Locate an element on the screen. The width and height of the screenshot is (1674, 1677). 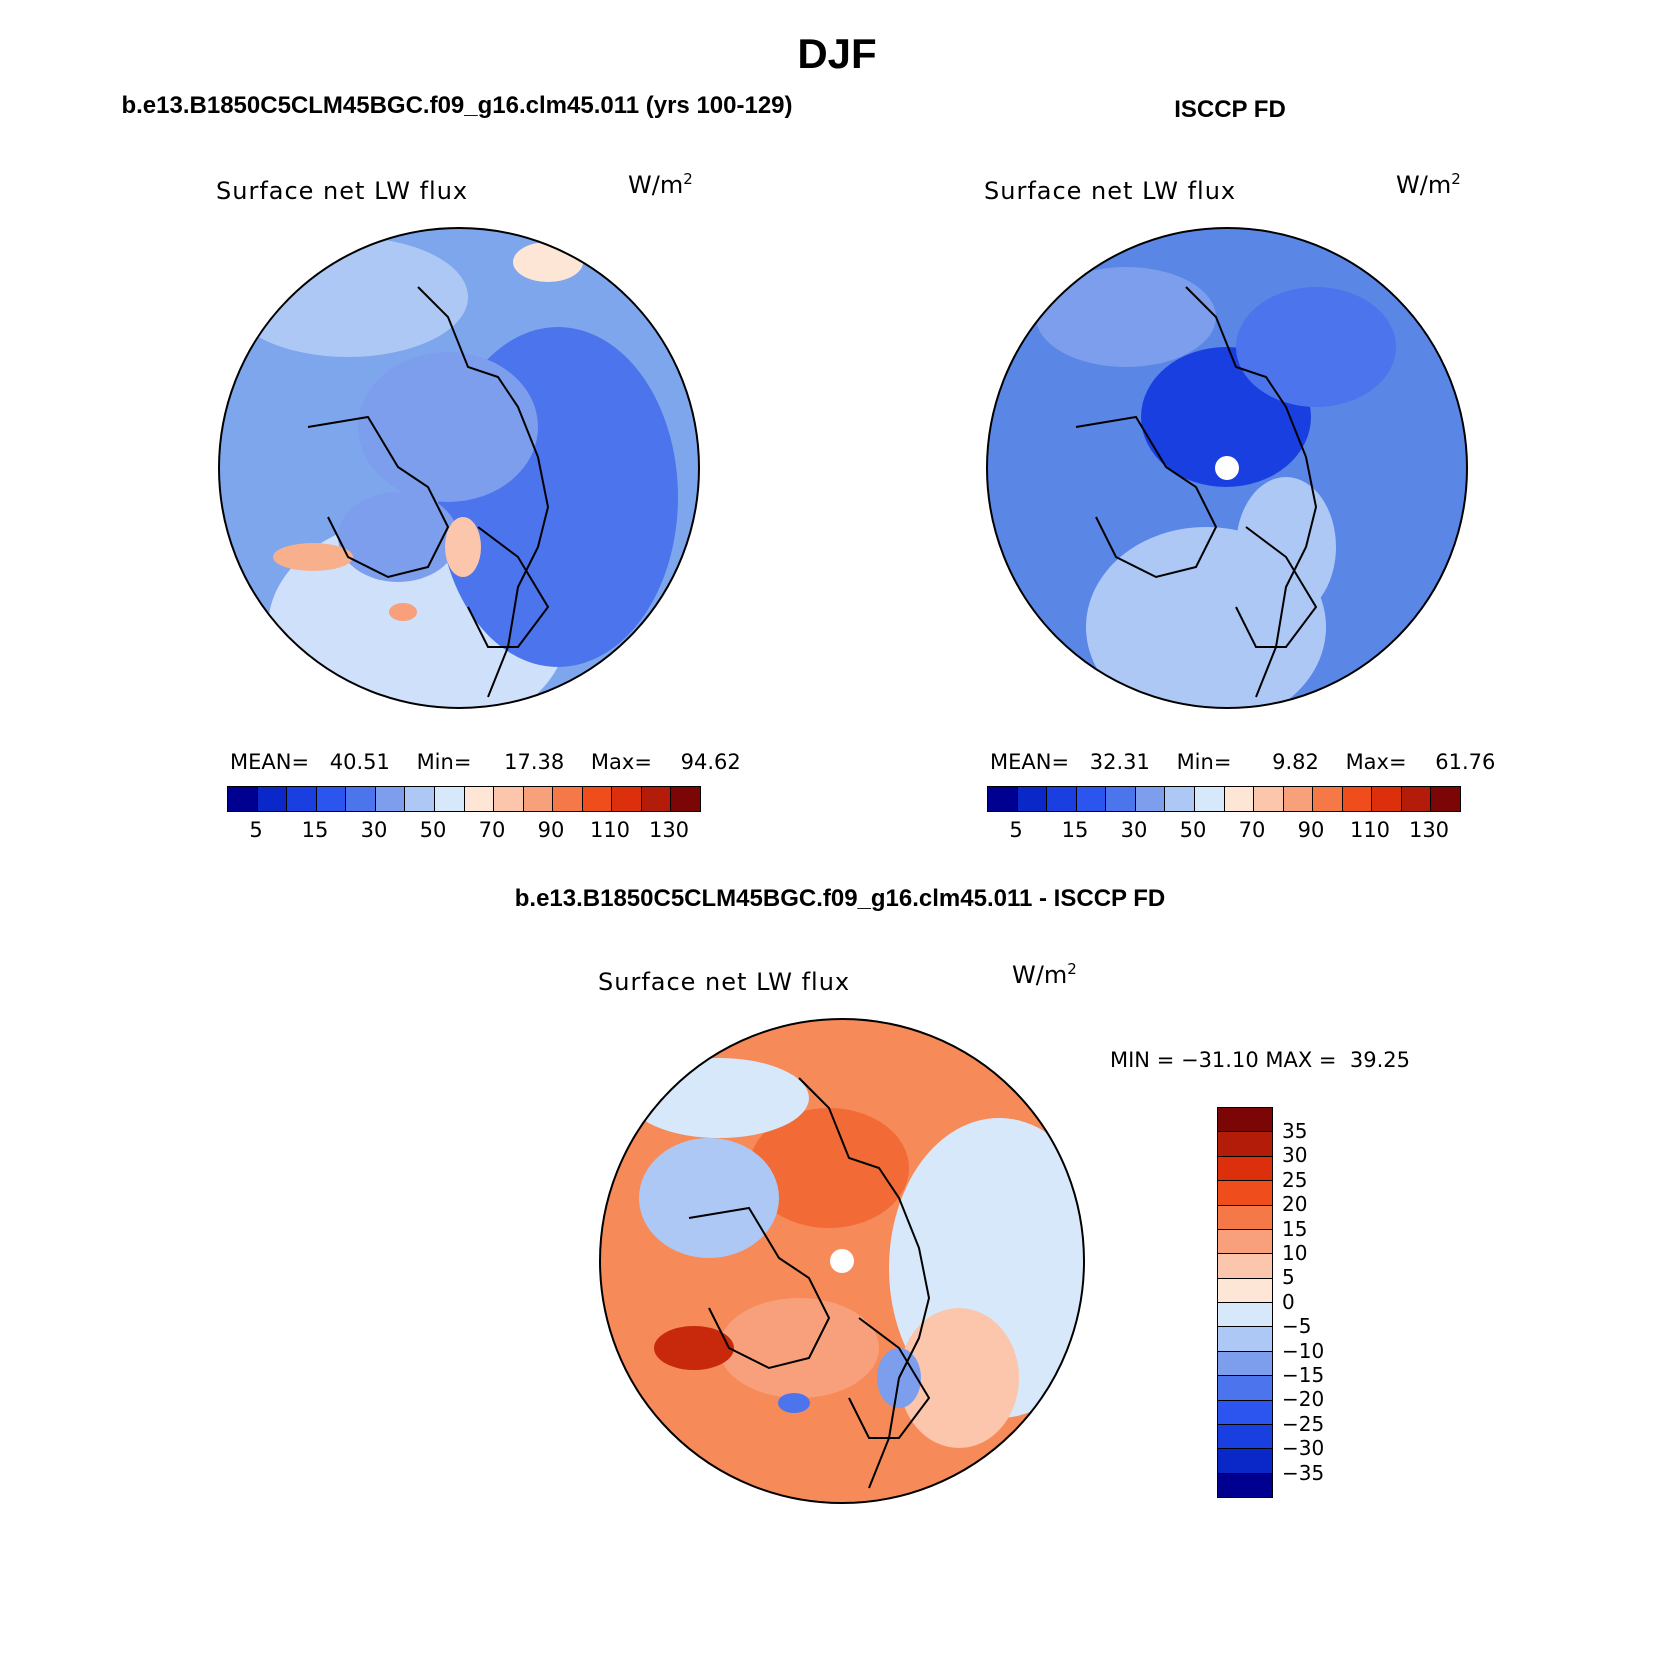
diff-panel-map-canada-cool is located at coordinates (709, 1198).